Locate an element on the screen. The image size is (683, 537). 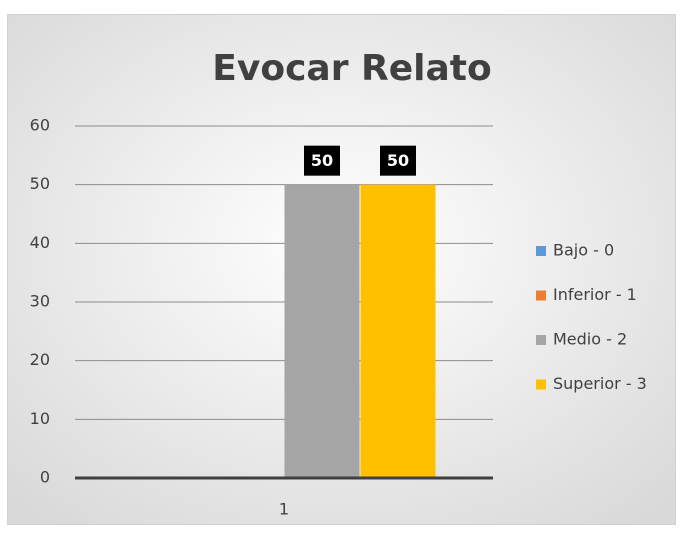
y-tick-label: 30 is located at coordinates (40, 301).